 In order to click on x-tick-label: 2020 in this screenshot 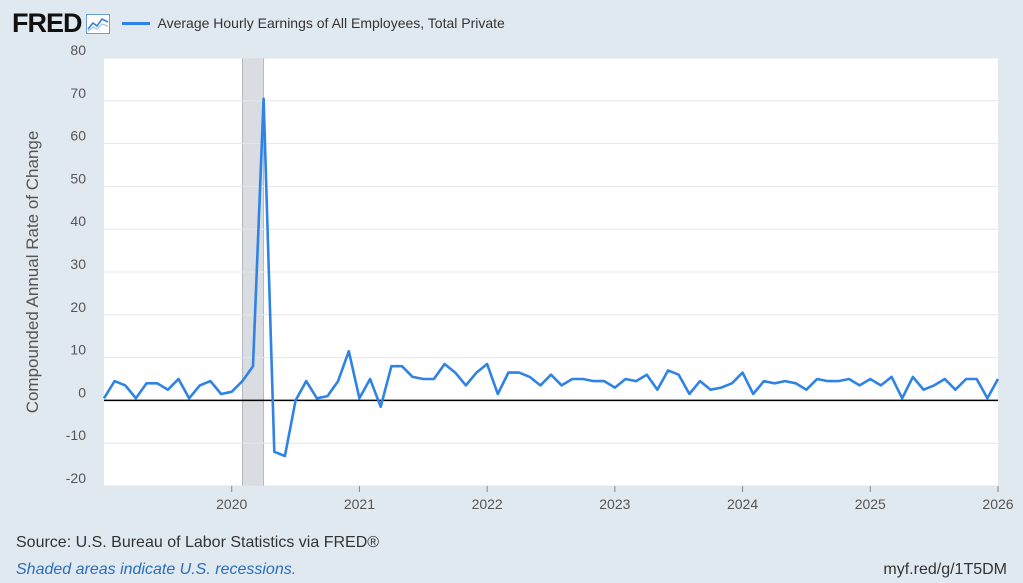, I will do `click(231, 504)`.